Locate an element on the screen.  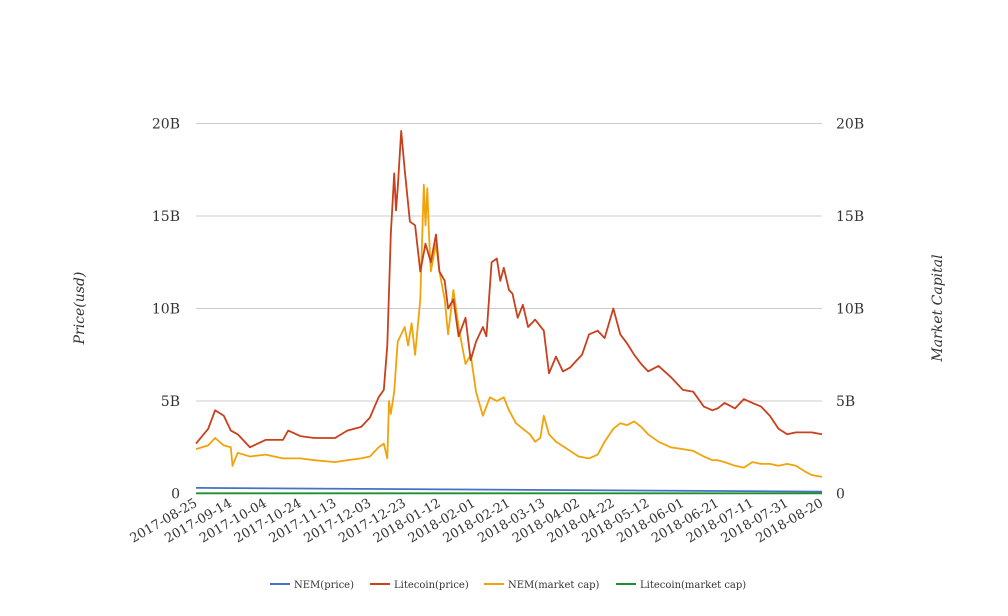
y-left-tick-label: 5B is located at coordinates (170, 402).